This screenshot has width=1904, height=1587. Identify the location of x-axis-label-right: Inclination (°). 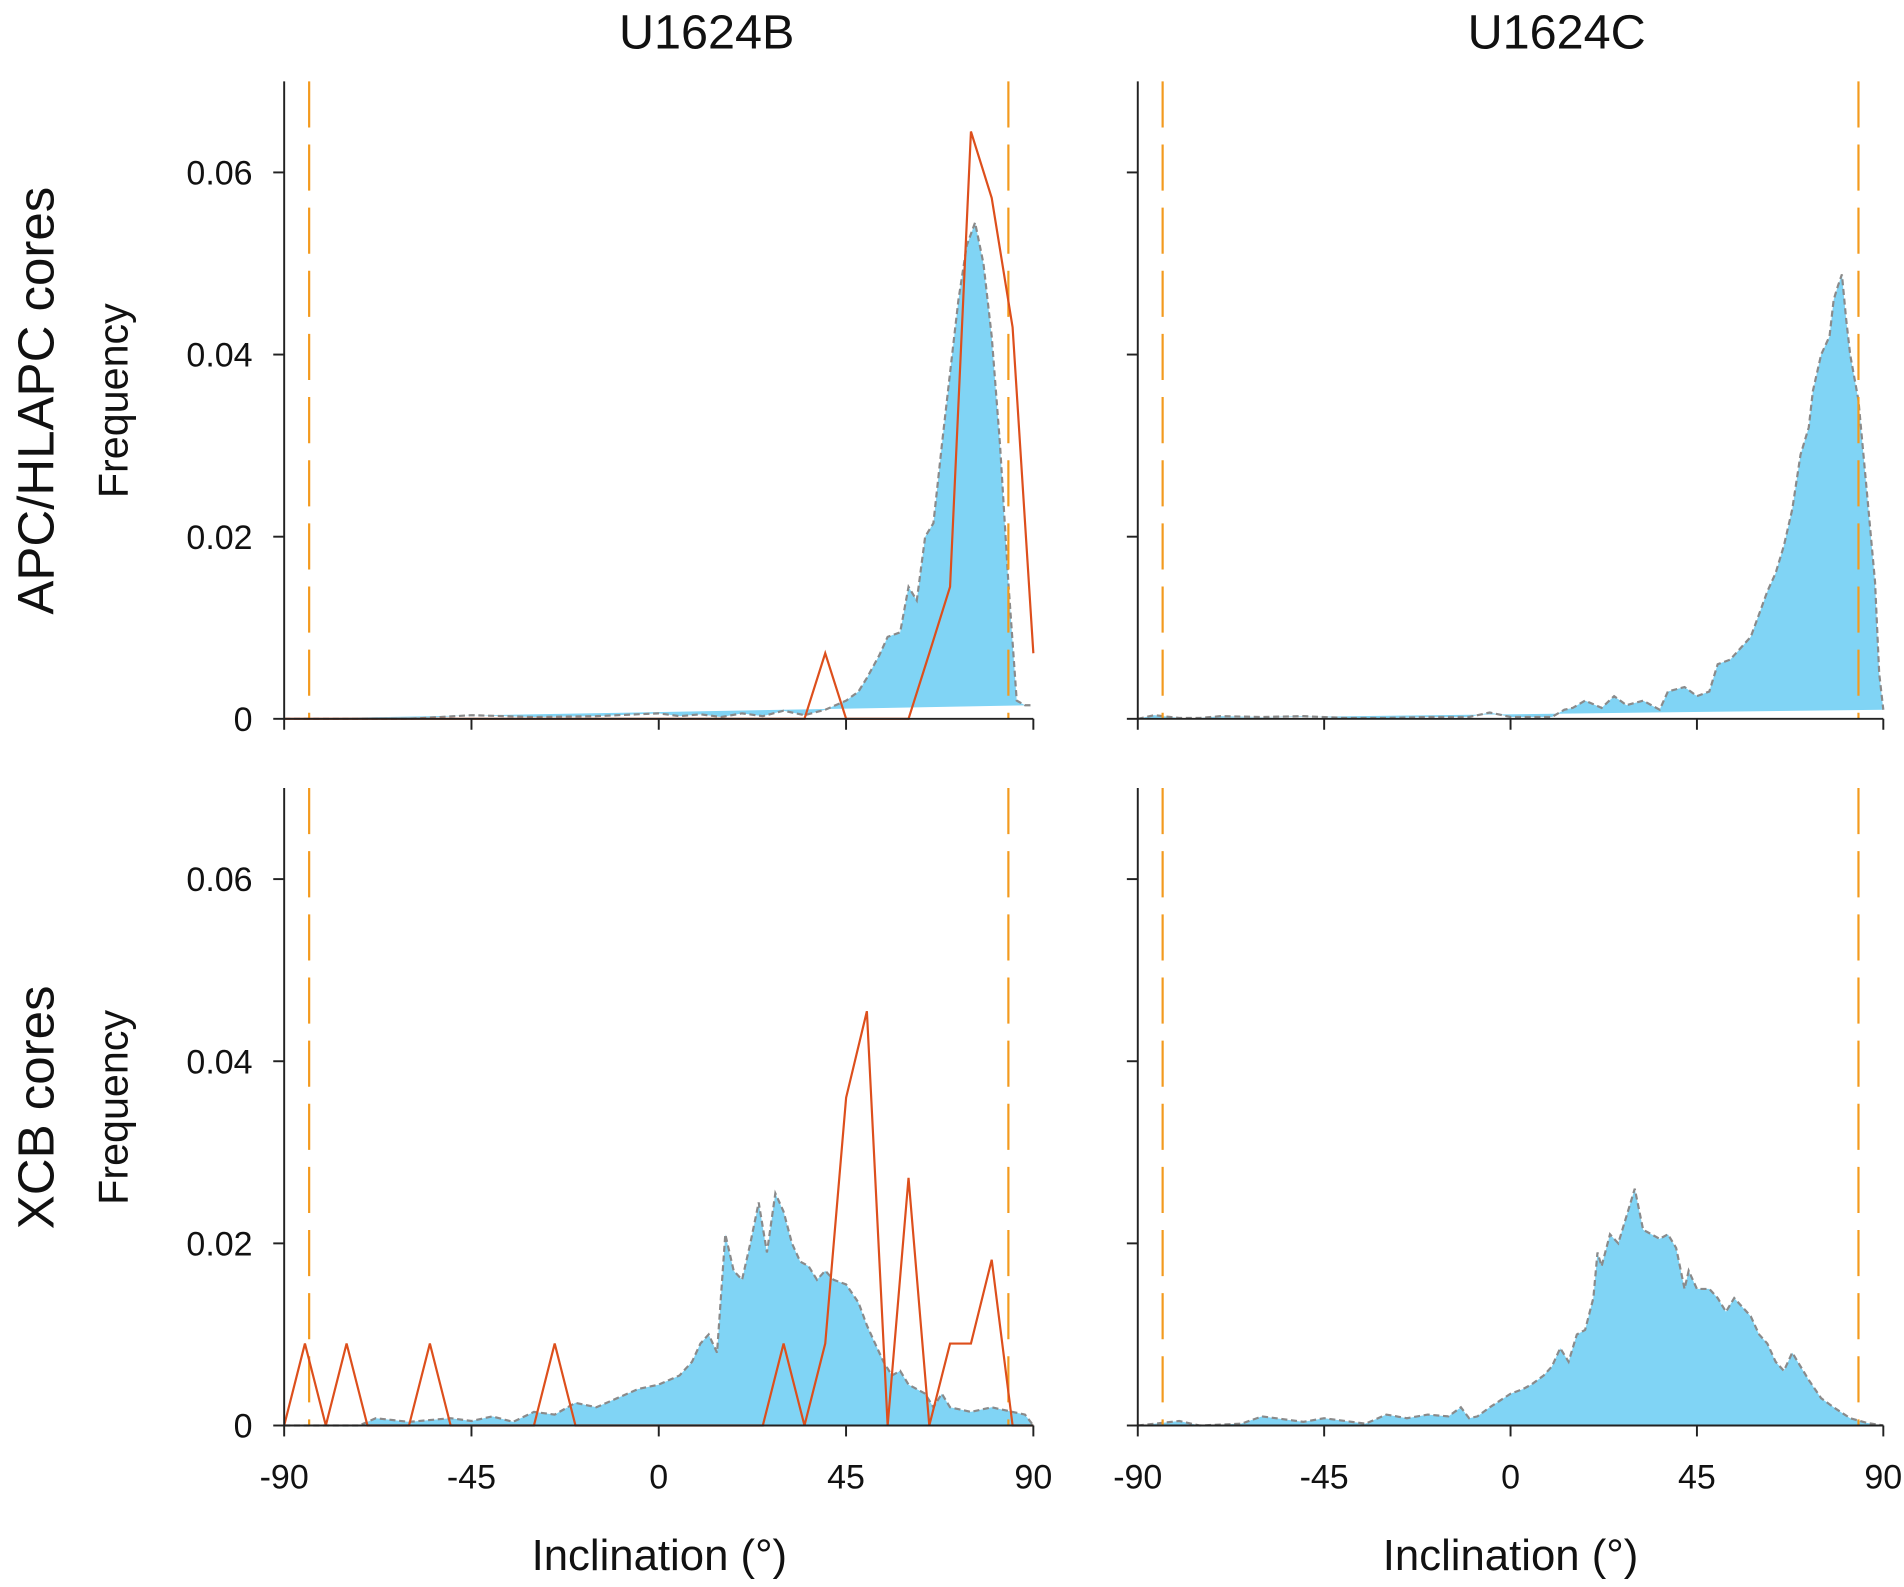
(1511, 1555).